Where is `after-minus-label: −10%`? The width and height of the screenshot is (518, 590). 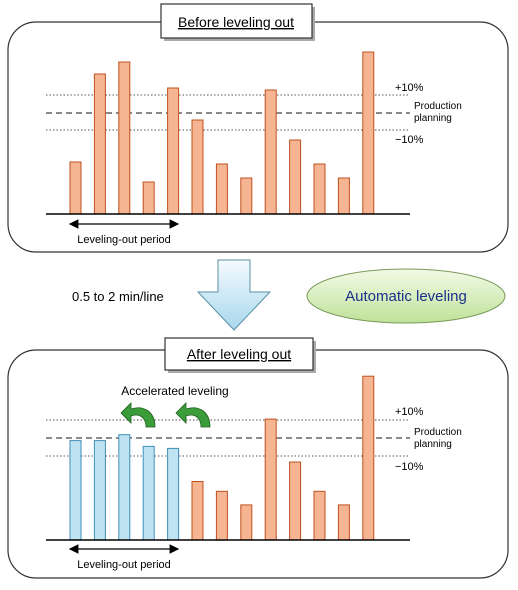 after-minus-label: −10% is located at coordinates (409, 467).